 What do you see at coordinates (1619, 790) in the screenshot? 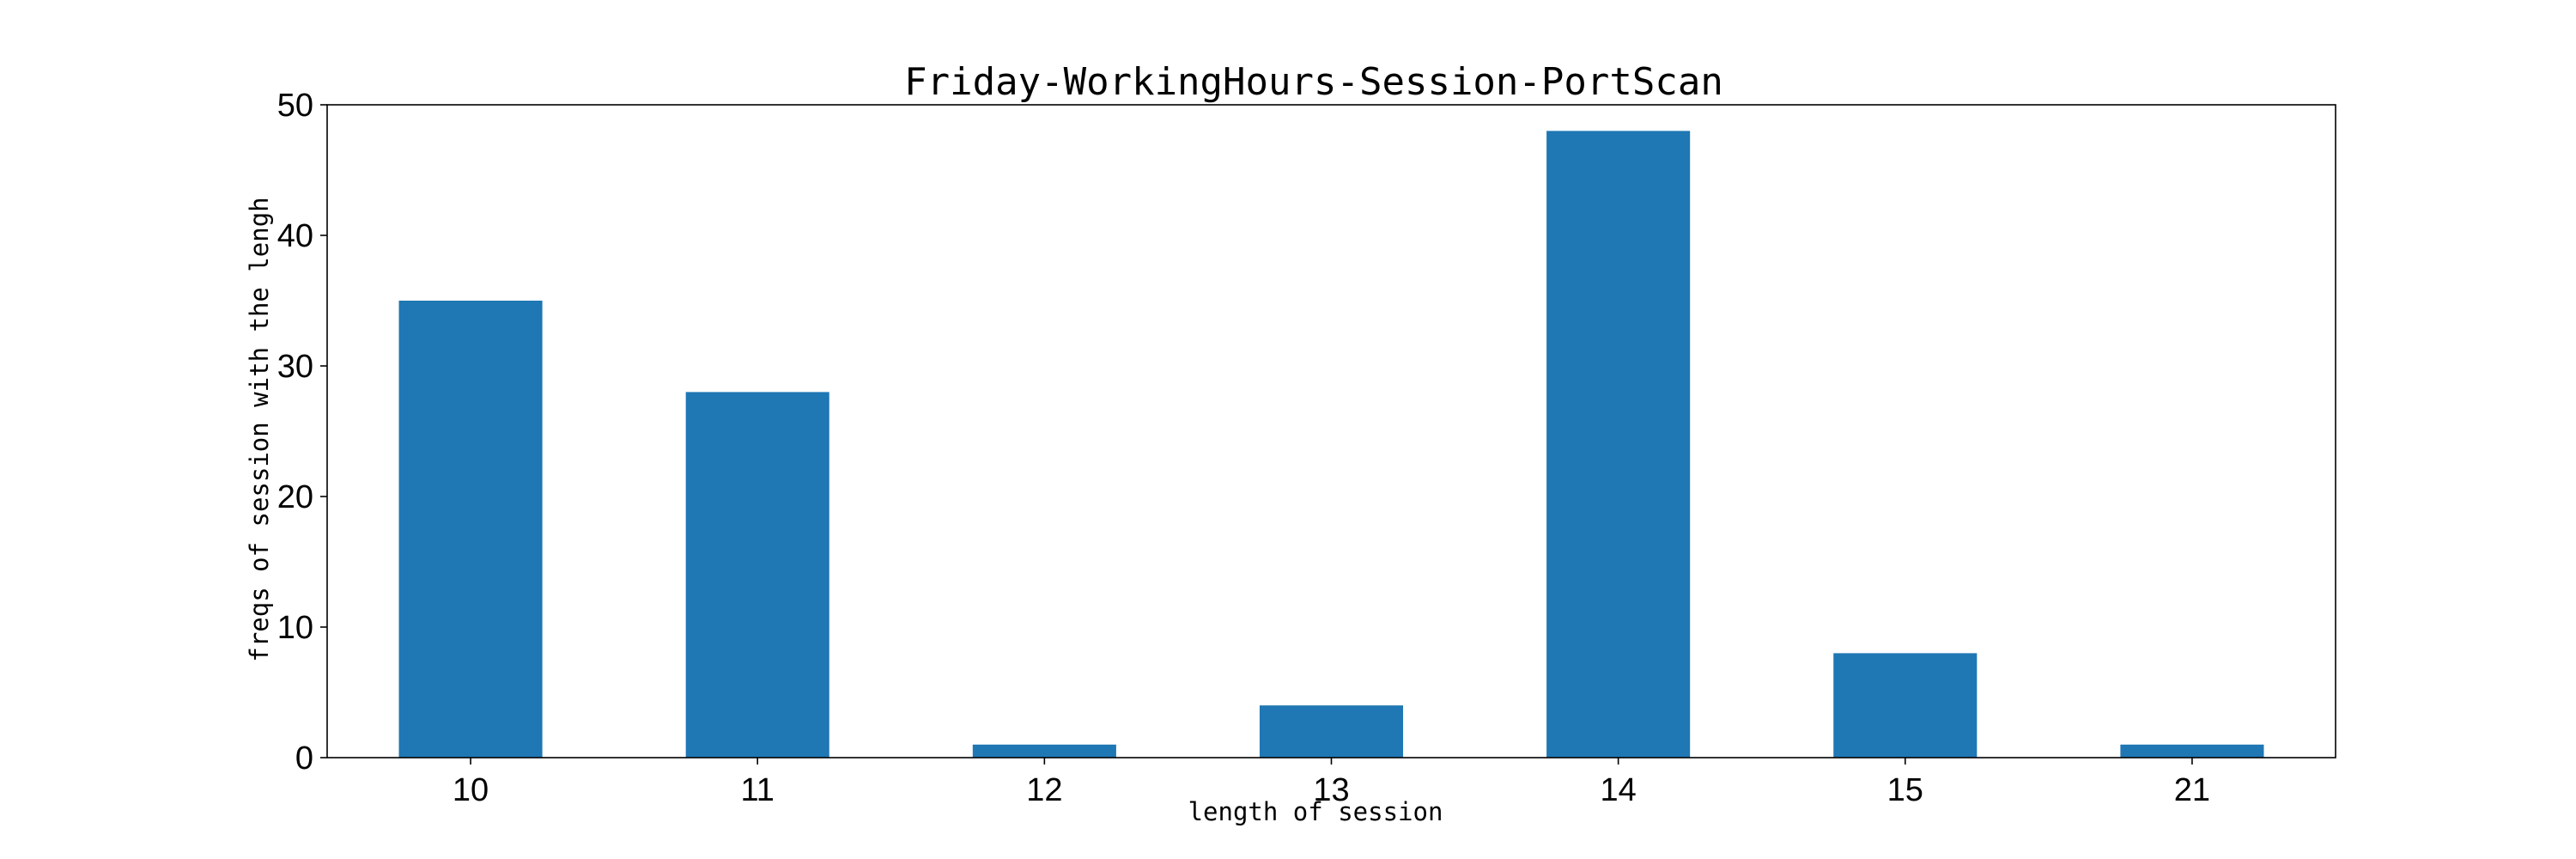
I see `x-tick-label: 14` at bounding box center [1619, 790].